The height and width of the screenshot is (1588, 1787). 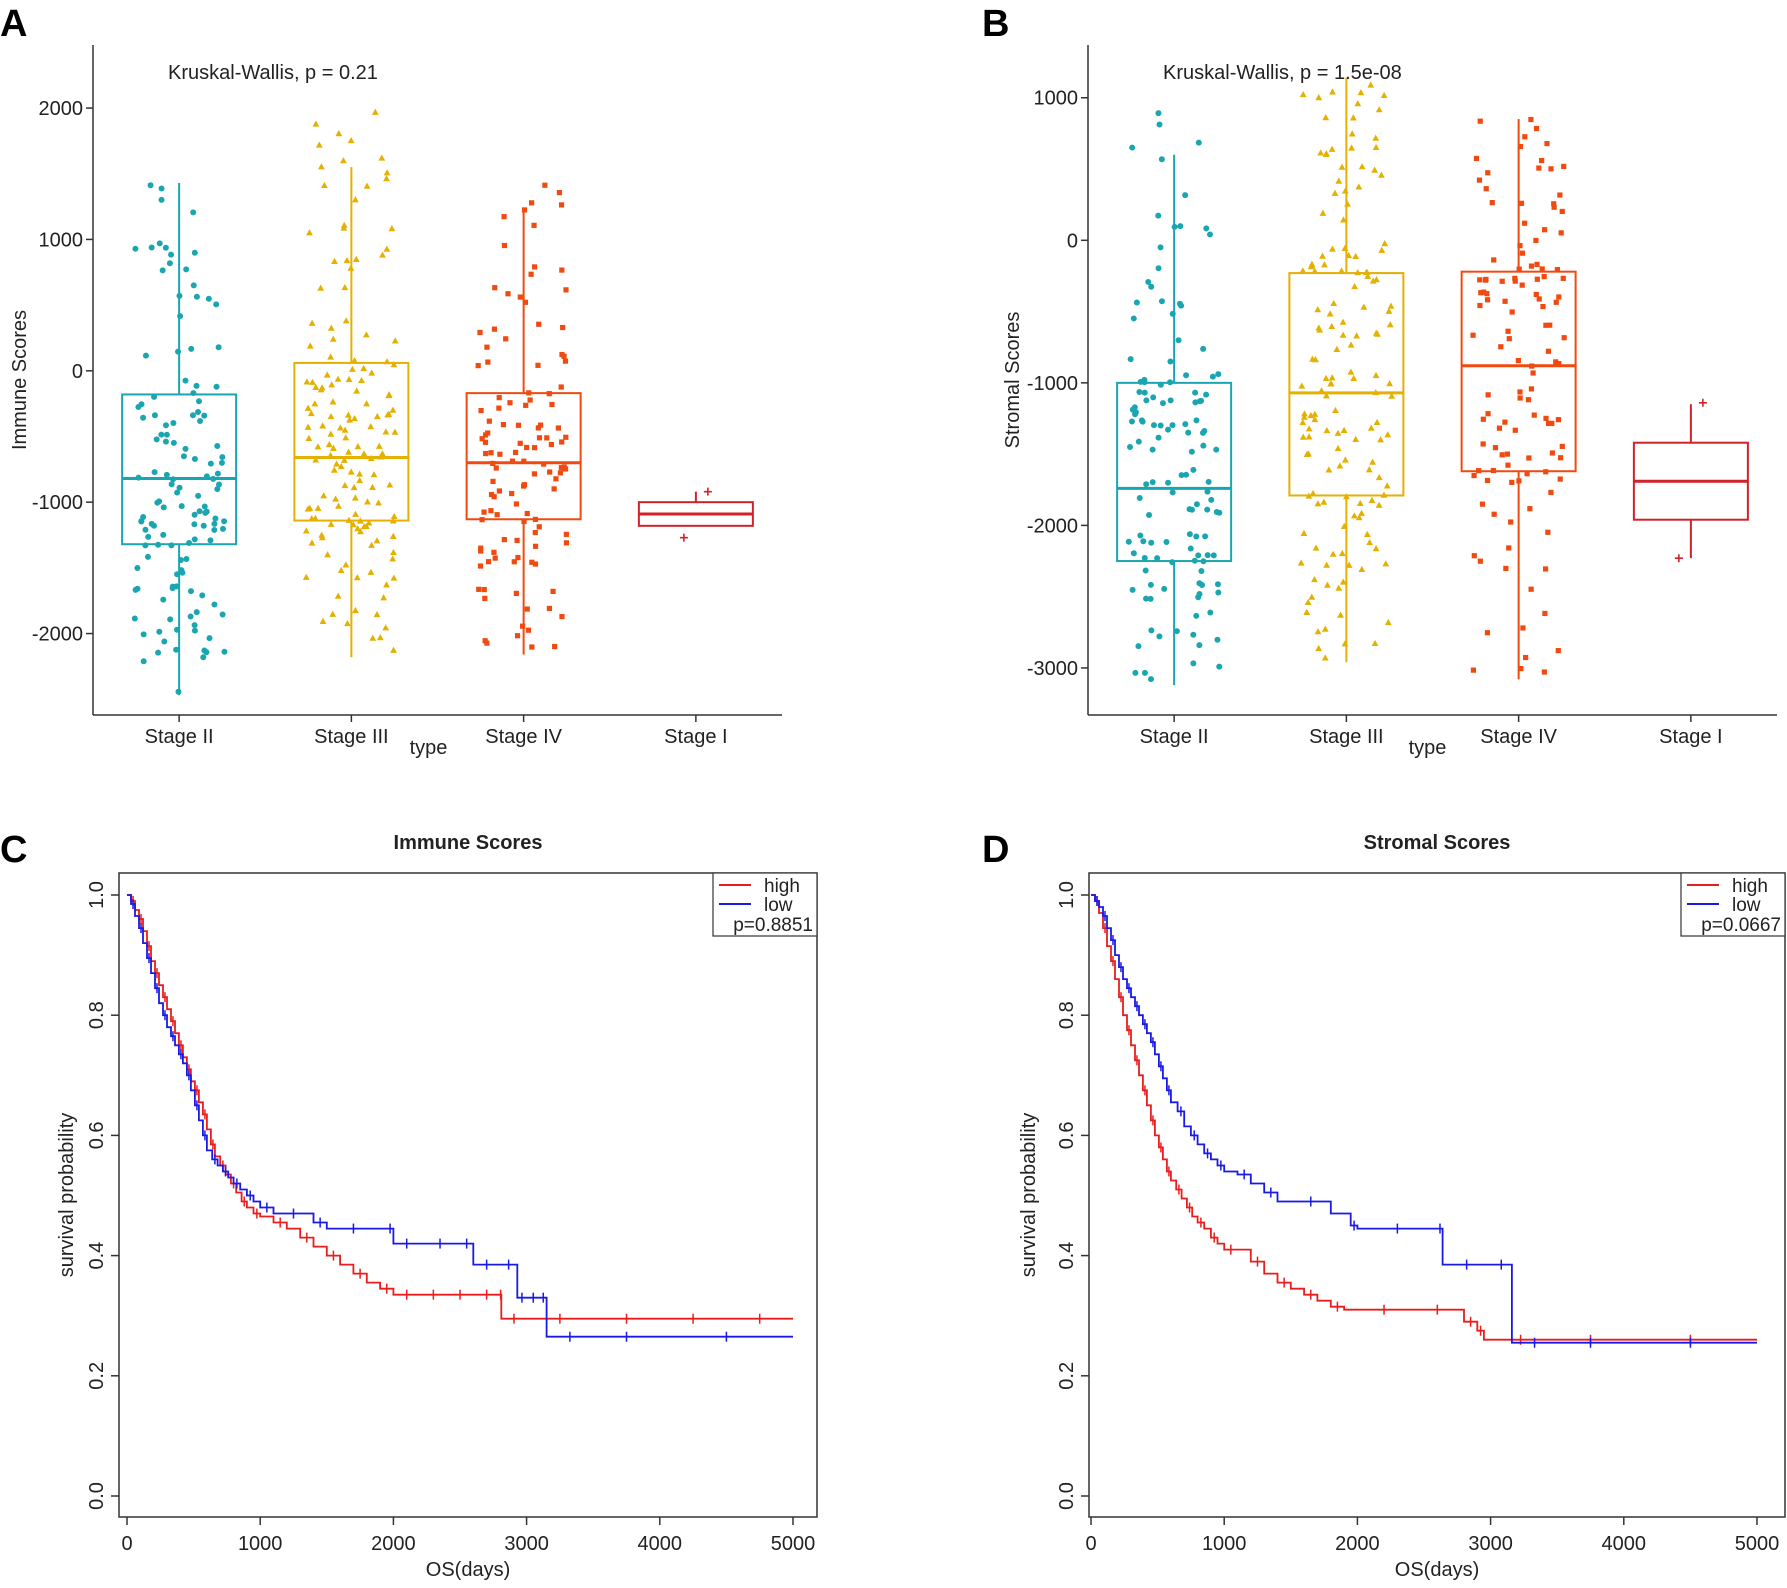 What do you see at coordinates (523, 737) in the screenshot?
I see `x-tick-label: Stage IV` at bounding box center [523, 737].